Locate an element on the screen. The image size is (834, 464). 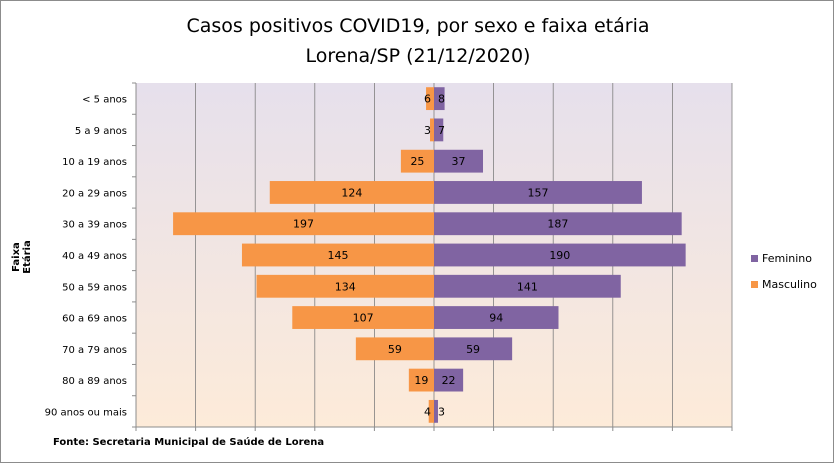
data-label-feminino: 187 is located at coordinates (557, 224).